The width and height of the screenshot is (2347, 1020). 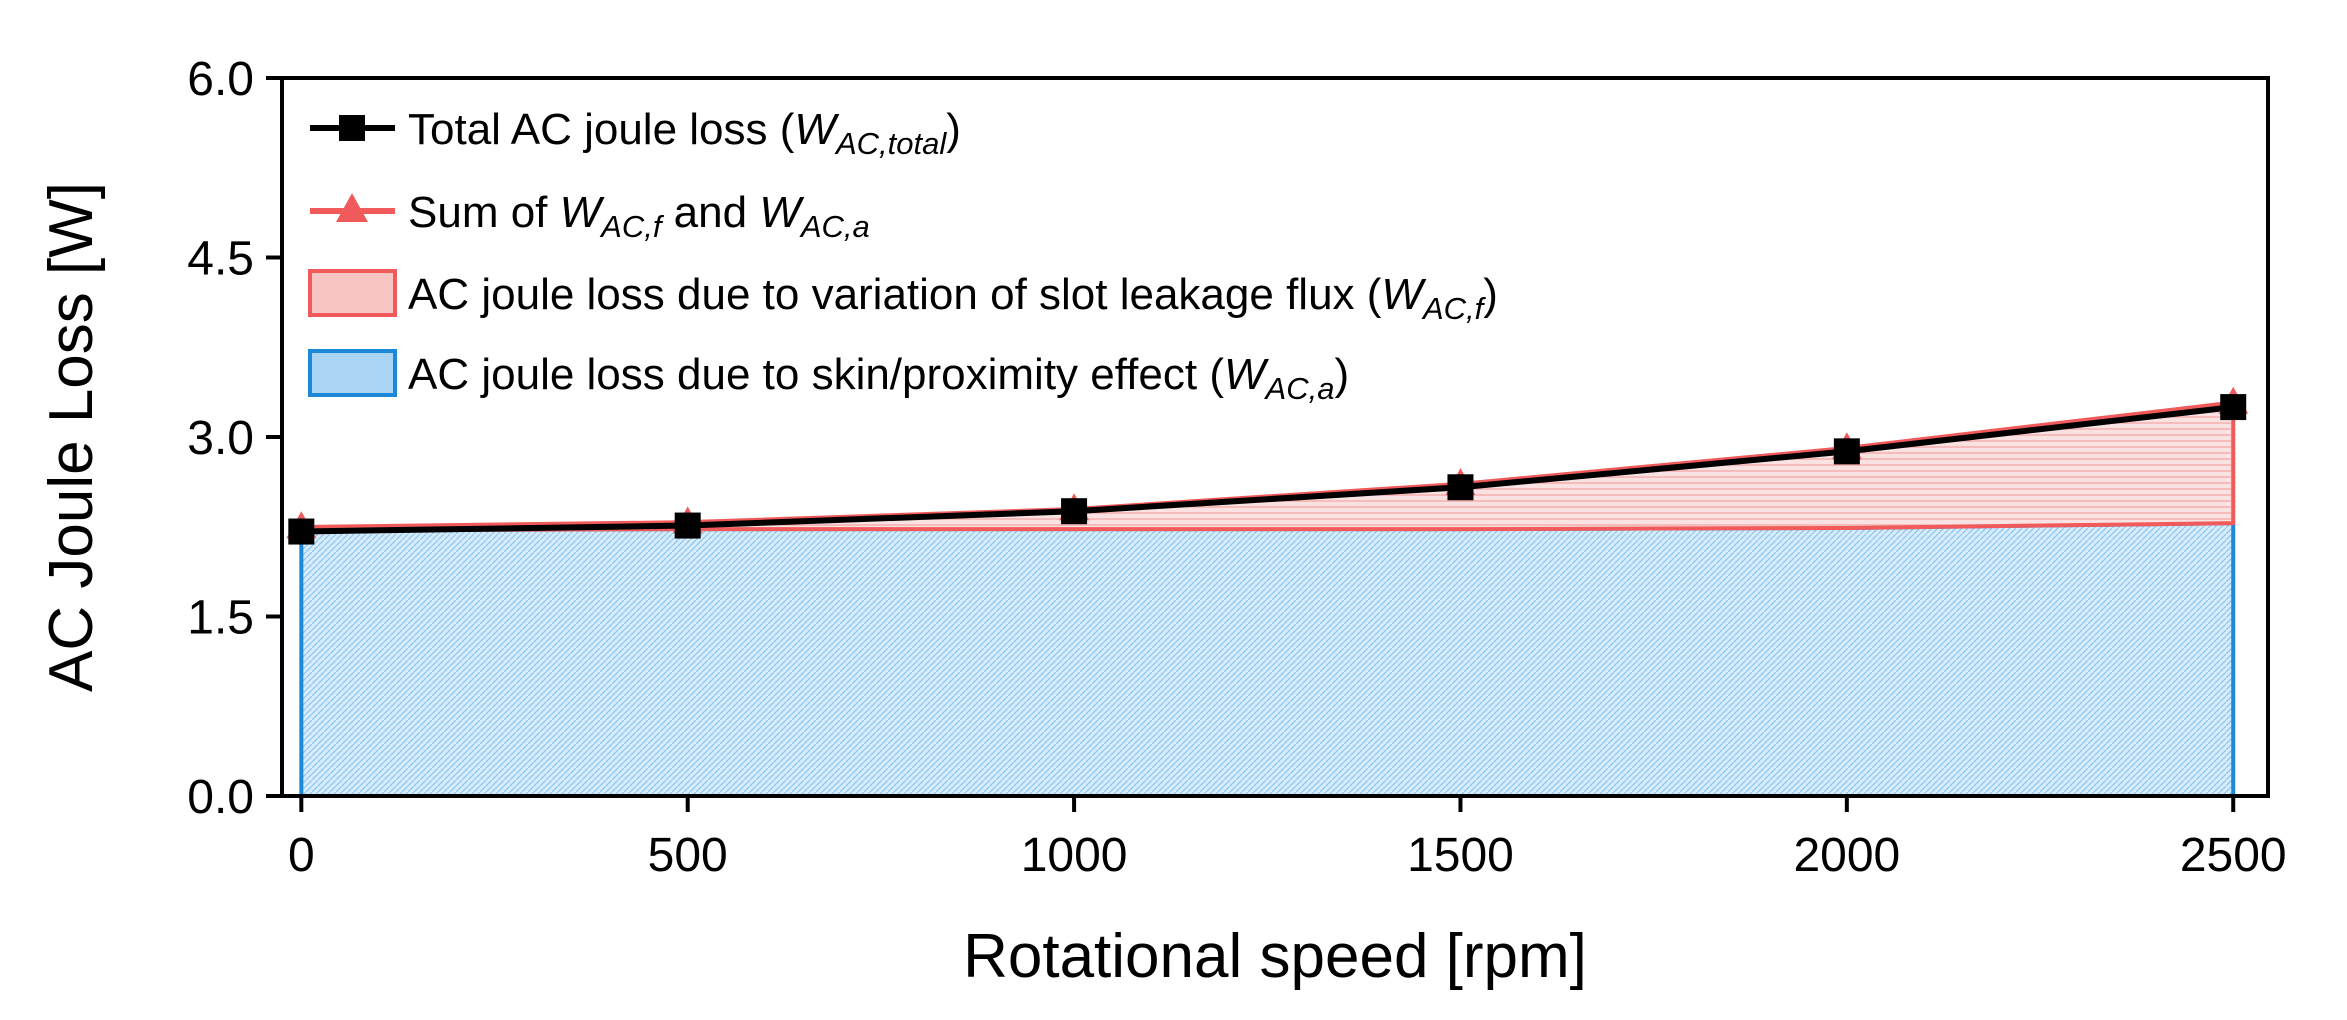 What do you see at coordinates (220, 618) in the screenshot?
I see `y-tick-label: 1.5` at bounding box center [220, 618].